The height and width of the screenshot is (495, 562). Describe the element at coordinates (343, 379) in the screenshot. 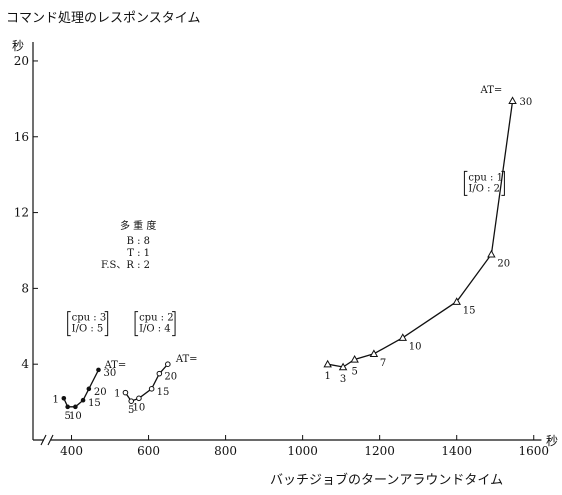

I see `data-point-label: 3` at that location.